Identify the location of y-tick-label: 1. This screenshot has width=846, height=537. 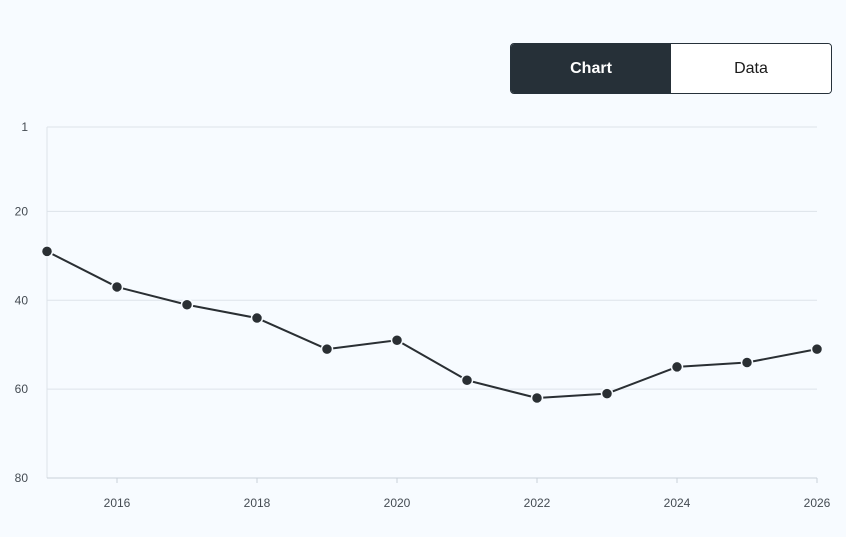
(24, 127).